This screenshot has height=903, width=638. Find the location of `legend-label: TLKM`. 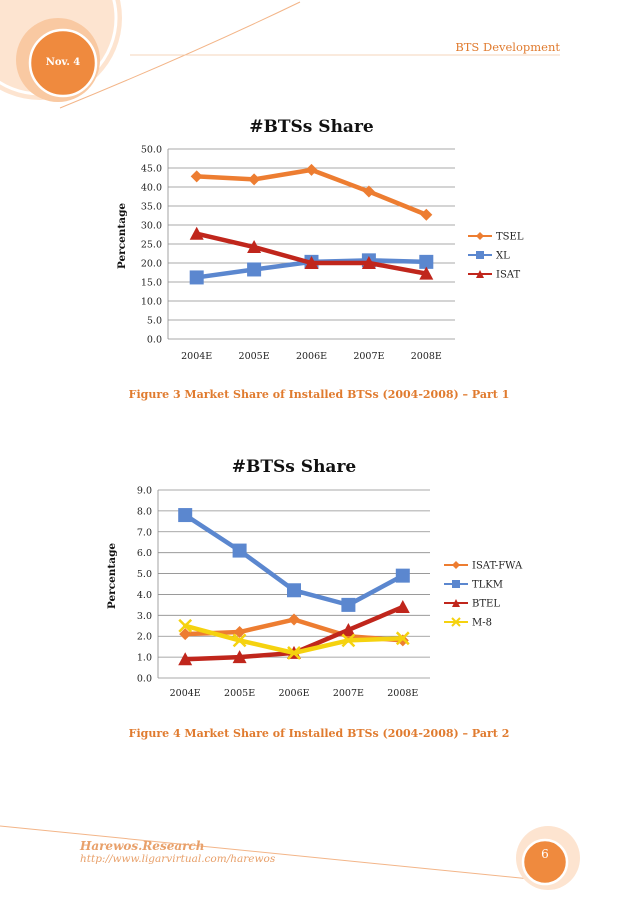

legend-label: TLKM is located at coordinates (487, 585).